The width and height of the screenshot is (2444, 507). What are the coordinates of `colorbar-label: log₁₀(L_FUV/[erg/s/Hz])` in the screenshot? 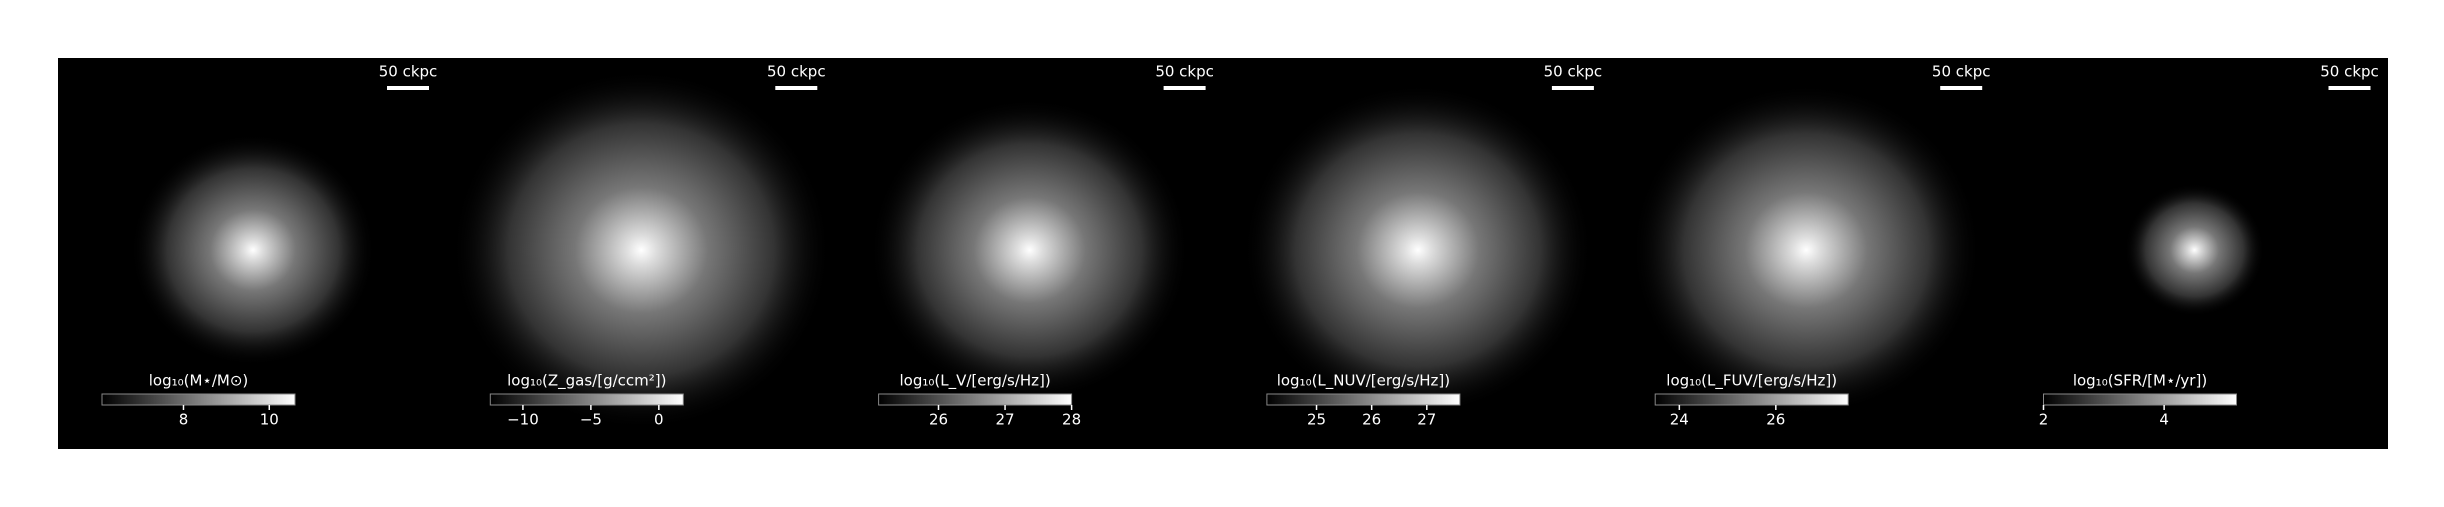 It's located at (1751, 381).